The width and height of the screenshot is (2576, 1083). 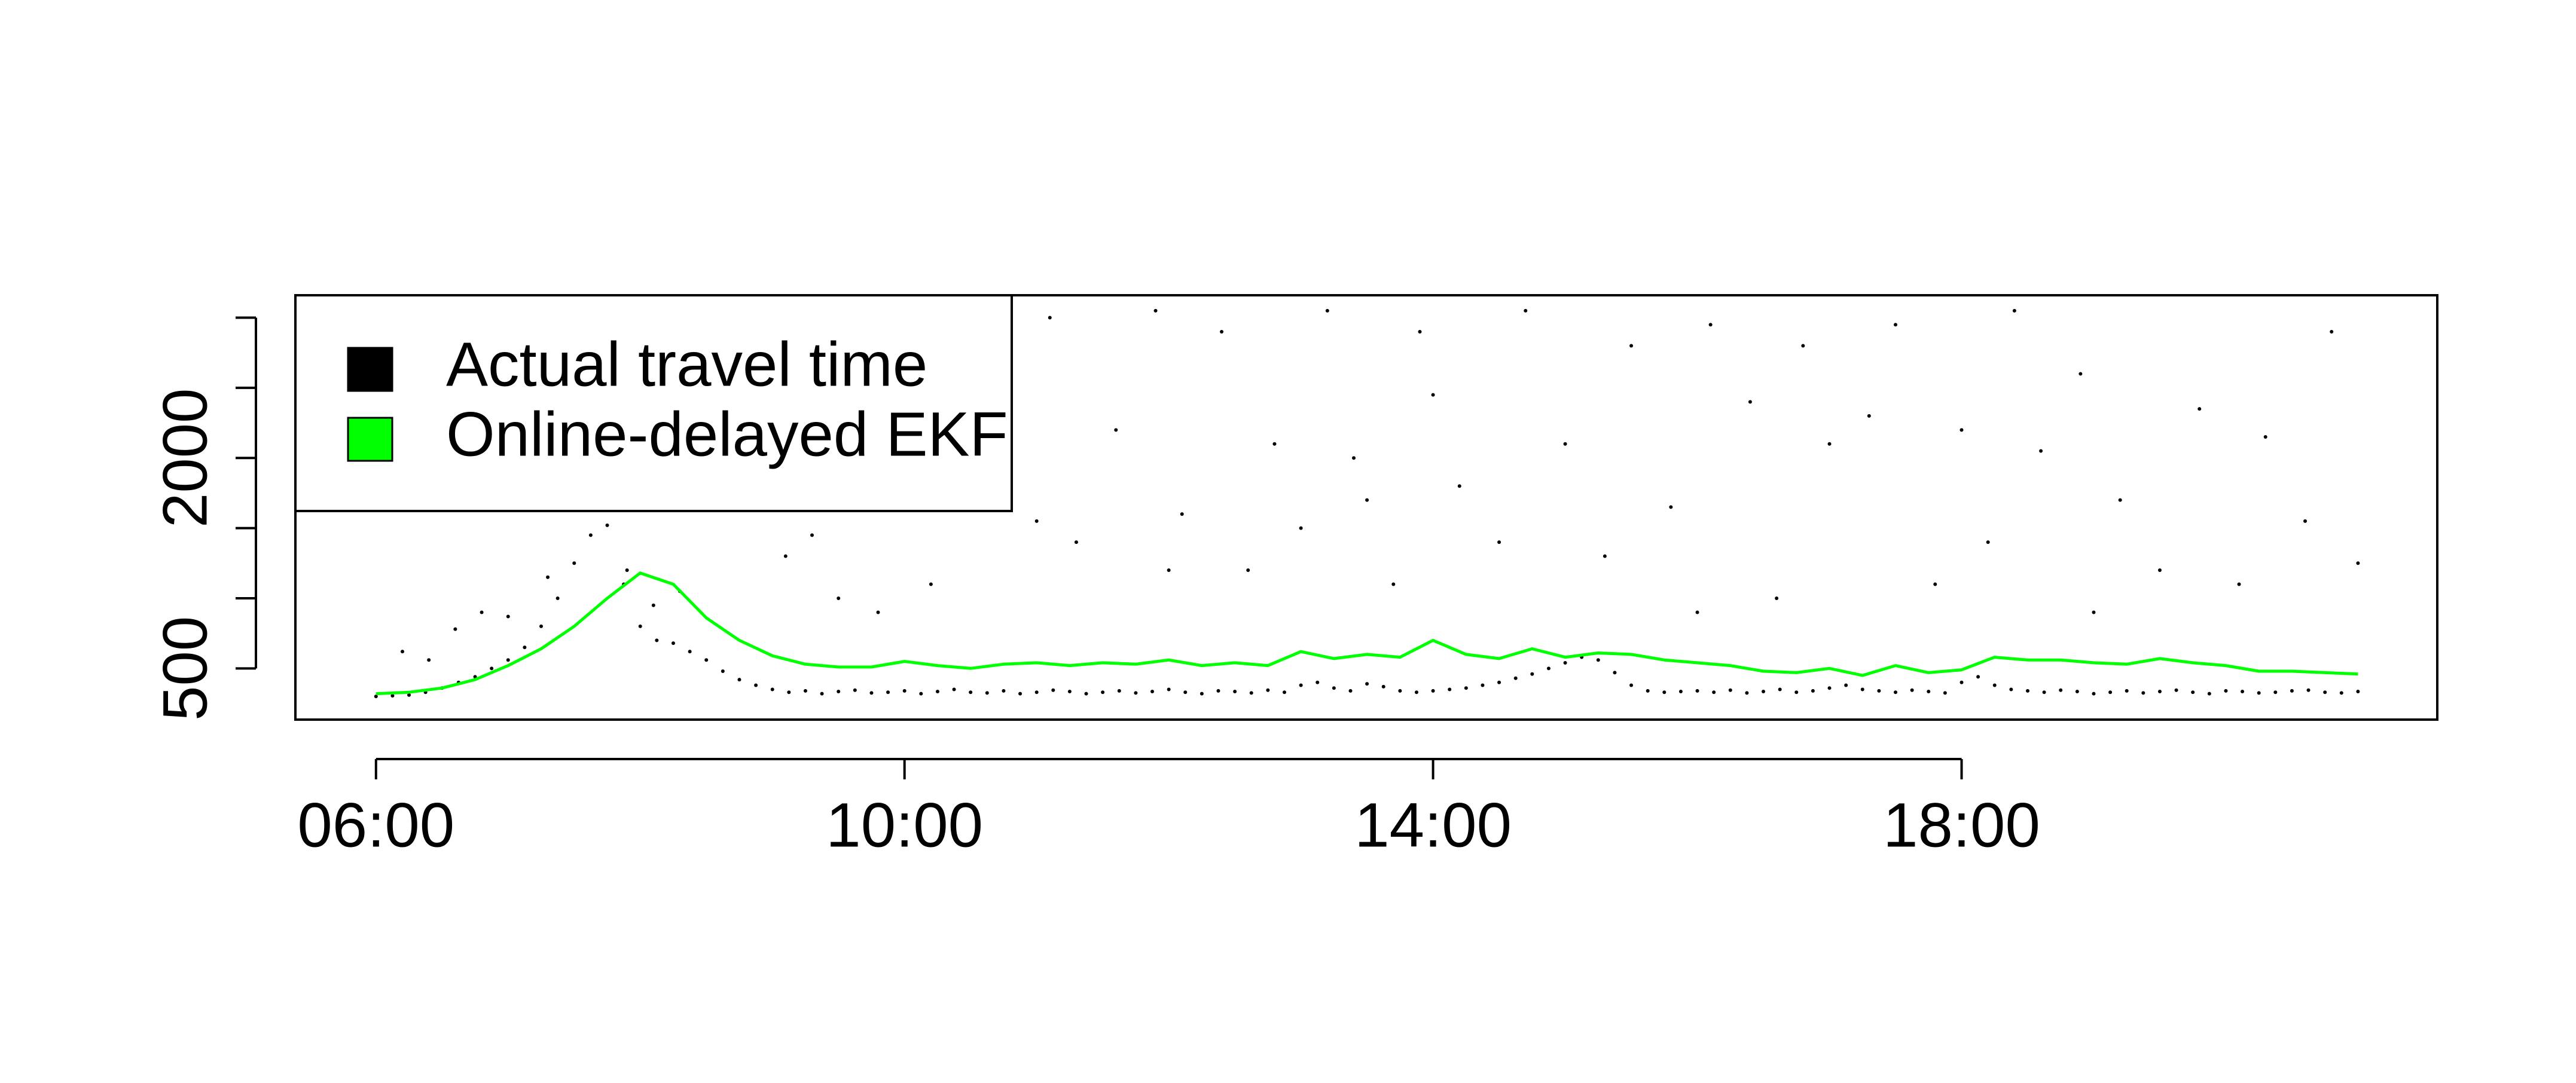 What do you see at coordinates (1961, 826) in the screenshot?
I see `x-tick-label: 18:00` at bounding box center [1961, 826].